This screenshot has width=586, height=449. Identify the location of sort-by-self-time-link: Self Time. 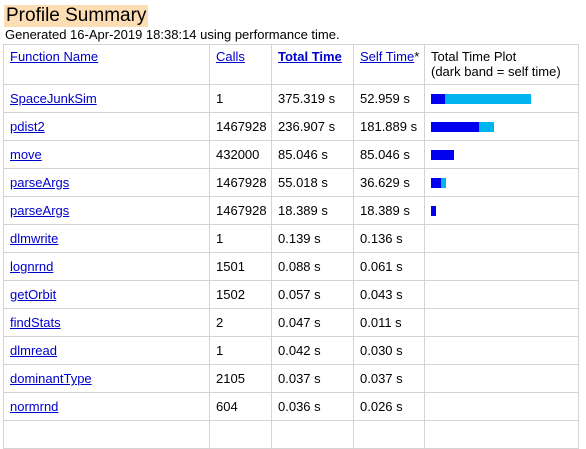
(387, 56).